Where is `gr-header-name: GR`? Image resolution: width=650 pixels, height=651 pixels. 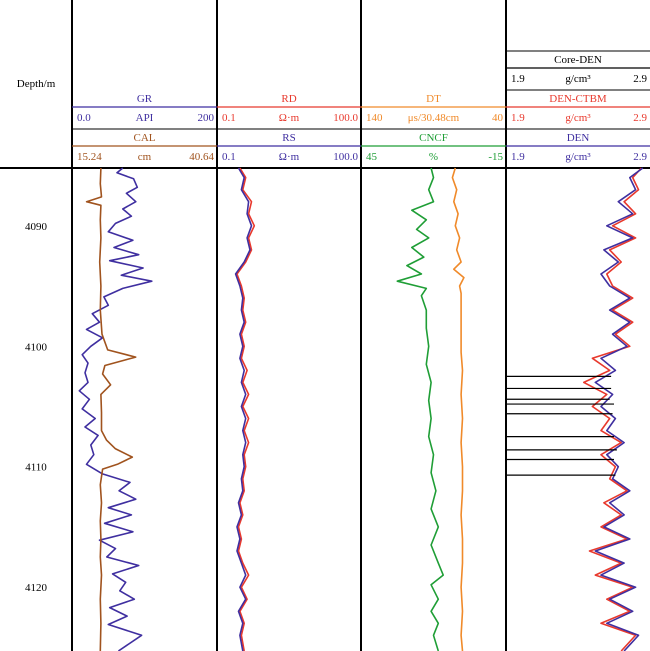 gr-header-name: GR is located at coordinates (145, 99).